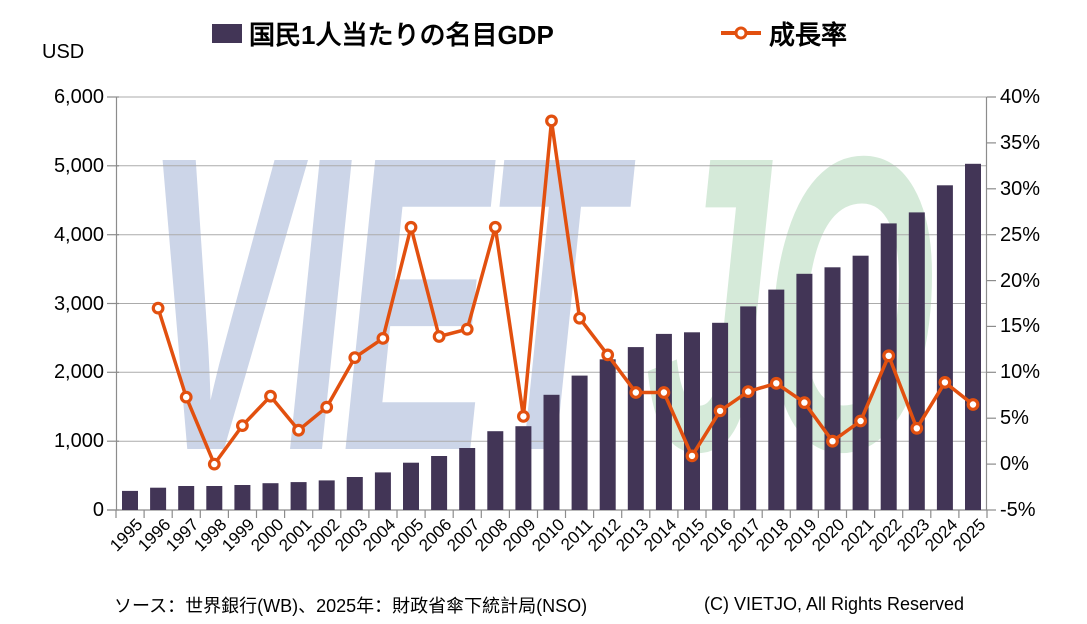 The height and width of the screenshot is (624, 1087). Describe the element at coordinates (1020, 142) in the screenshot. I see `right-axis-tick-label: 35%` at that location.